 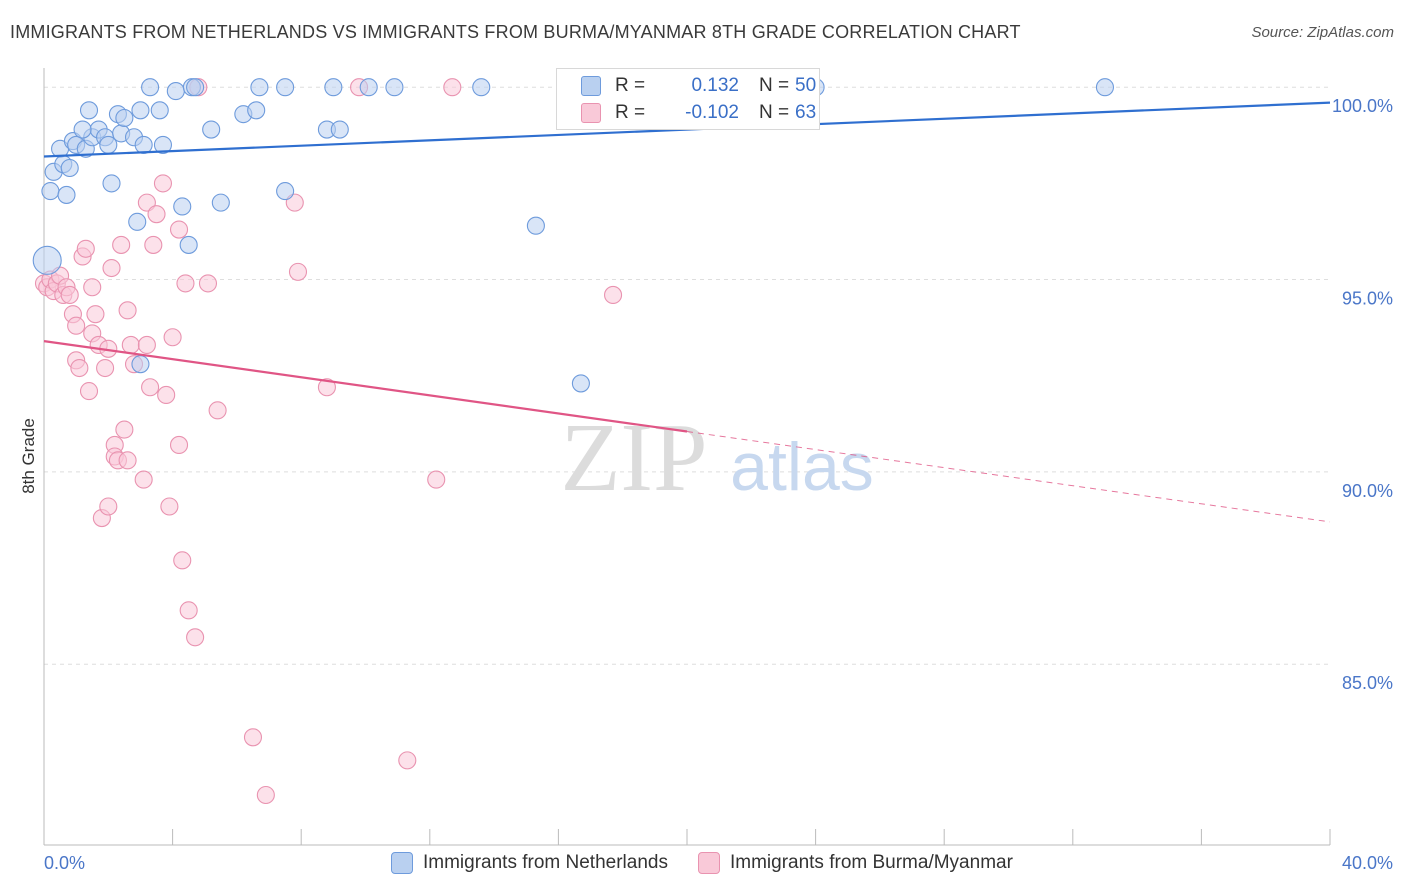 I want to click on y-axis-label: 8th Grade, so click(x=28, y=456).